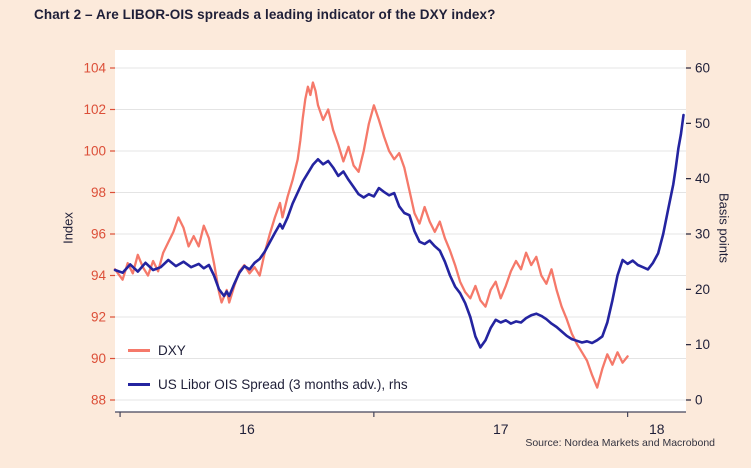 The image size is (751, 468). Describe the element at coordinates (620, 443) in the screenshot. I see `source-note: Source: Nordea Markets and Macrobond` at that location.